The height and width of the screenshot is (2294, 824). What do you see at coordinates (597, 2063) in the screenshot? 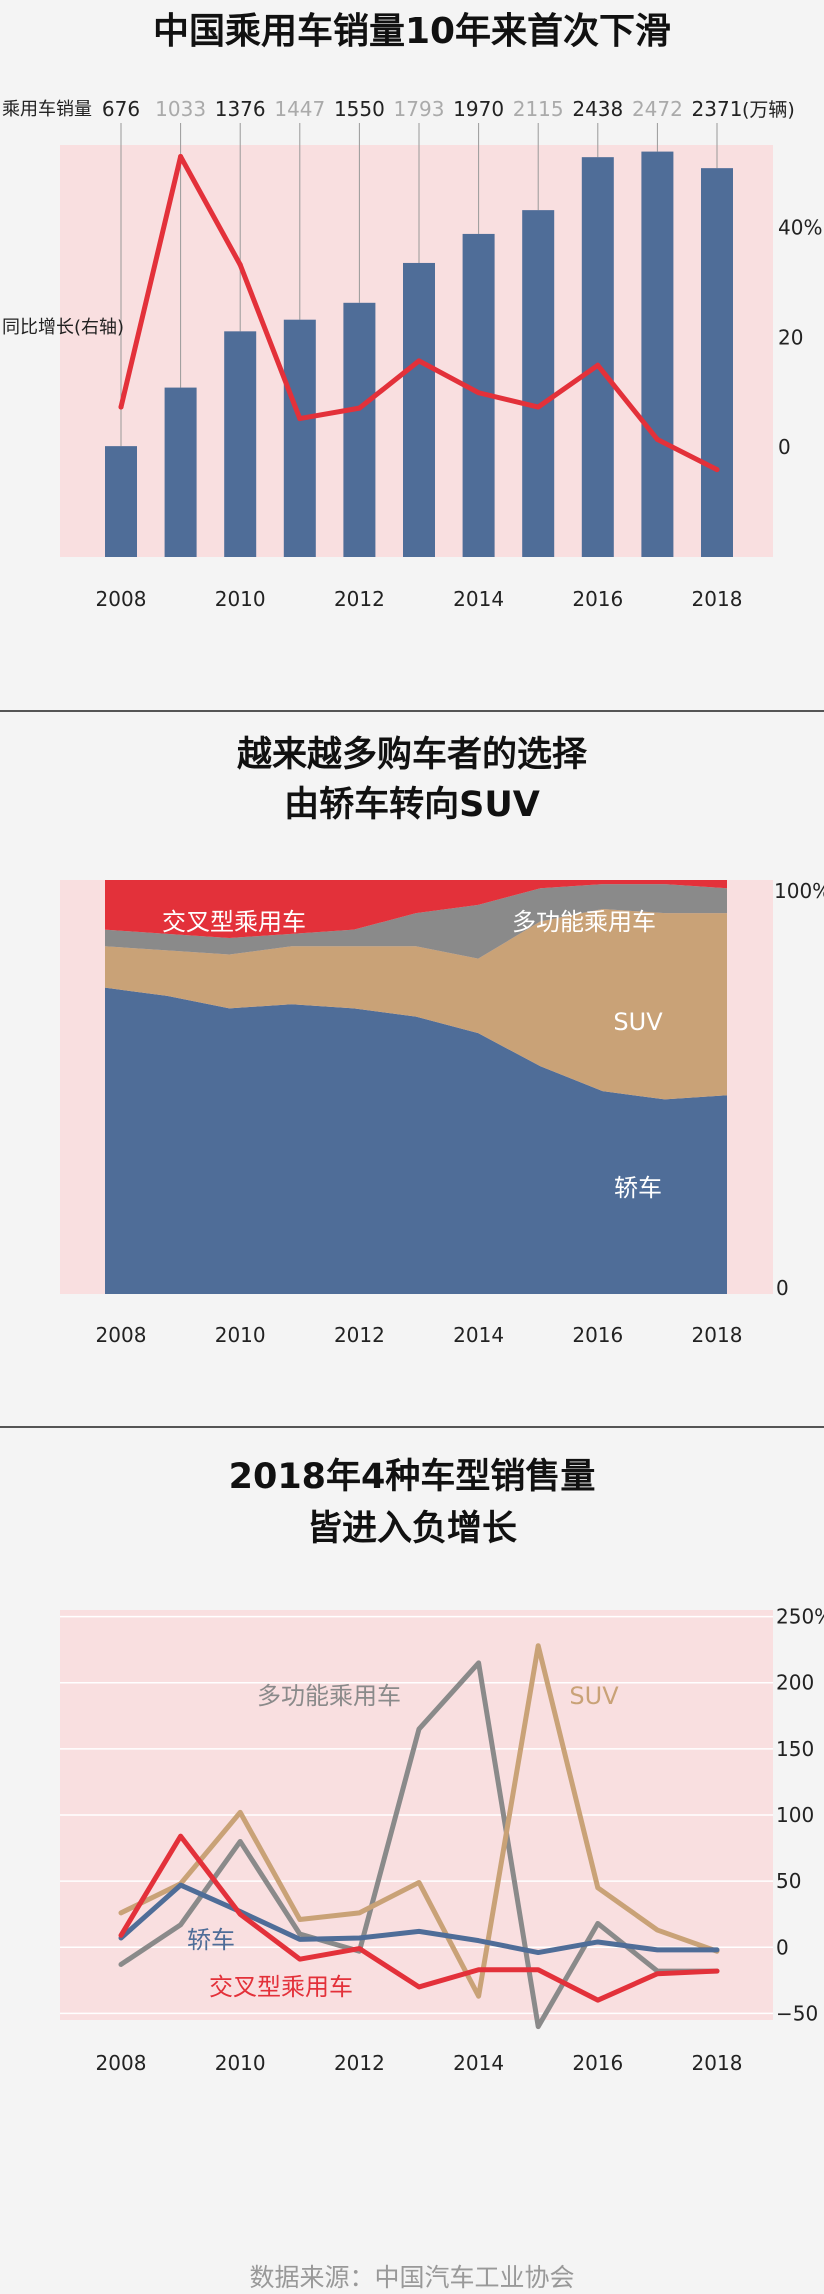
I see `chart3-x-tick: 2016` at bounding box center [597, 2063].